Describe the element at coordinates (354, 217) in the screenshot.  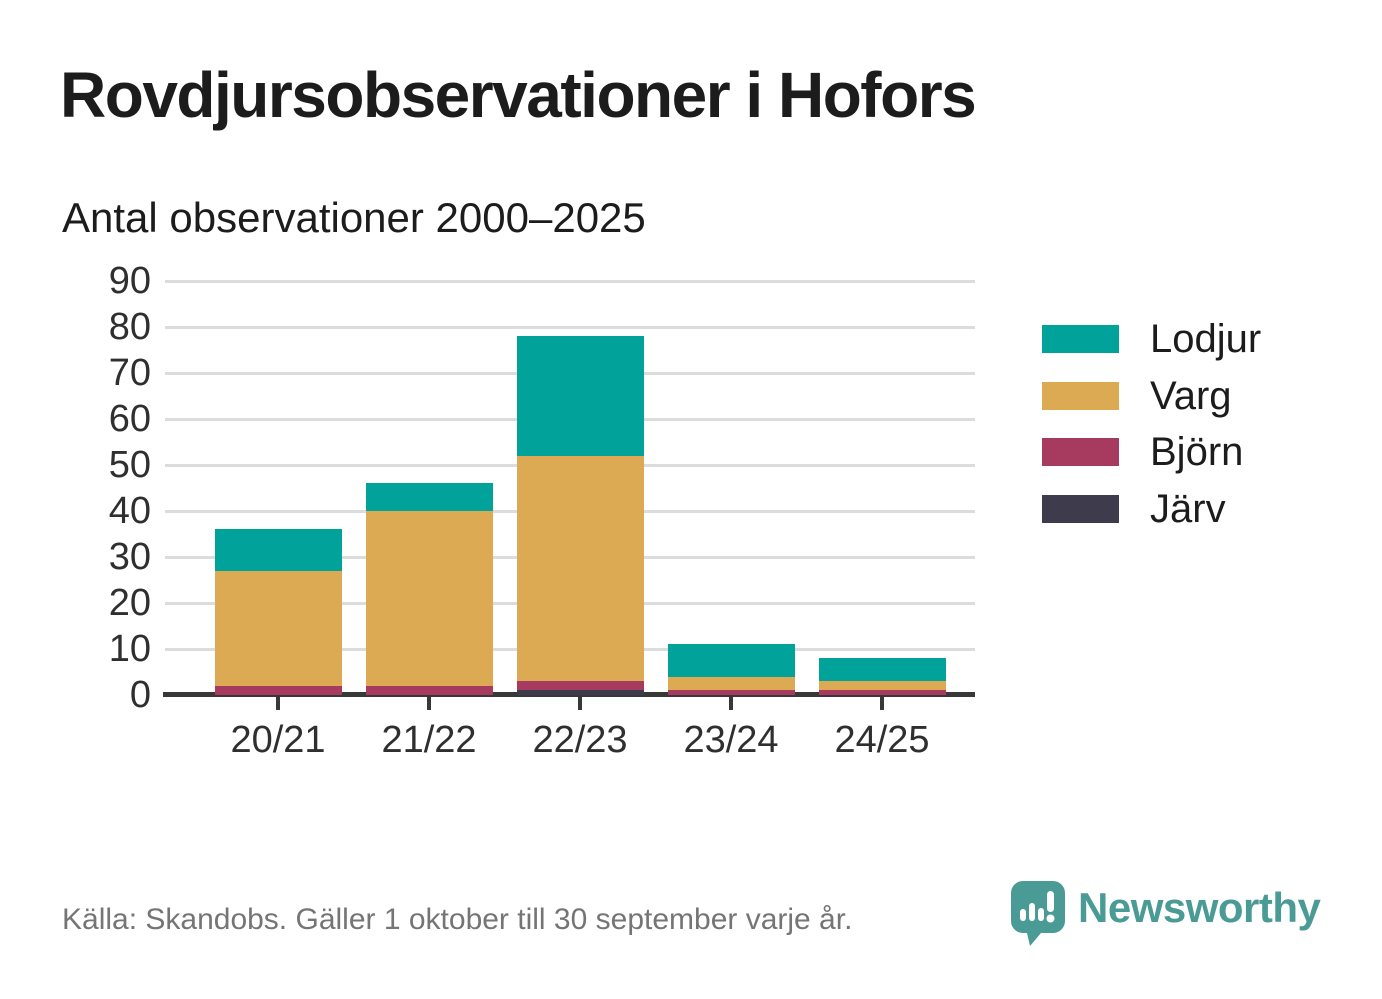
I see `chart-subtitle: Antal observationer 2000–2025` at that location.